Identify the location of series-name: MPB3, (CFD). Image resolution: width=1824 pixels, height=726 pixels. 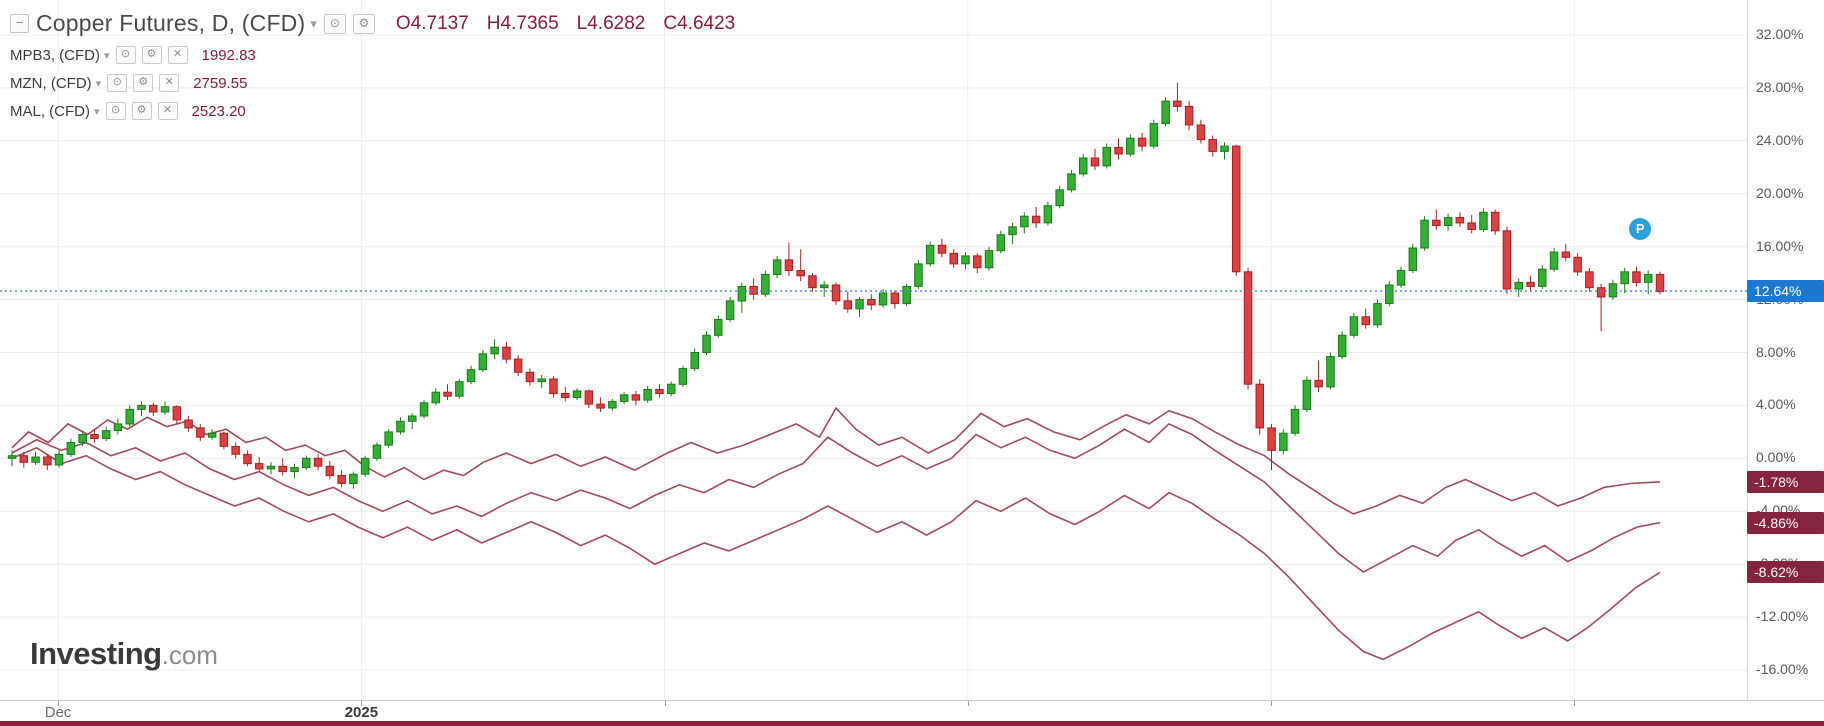
(55, 55).